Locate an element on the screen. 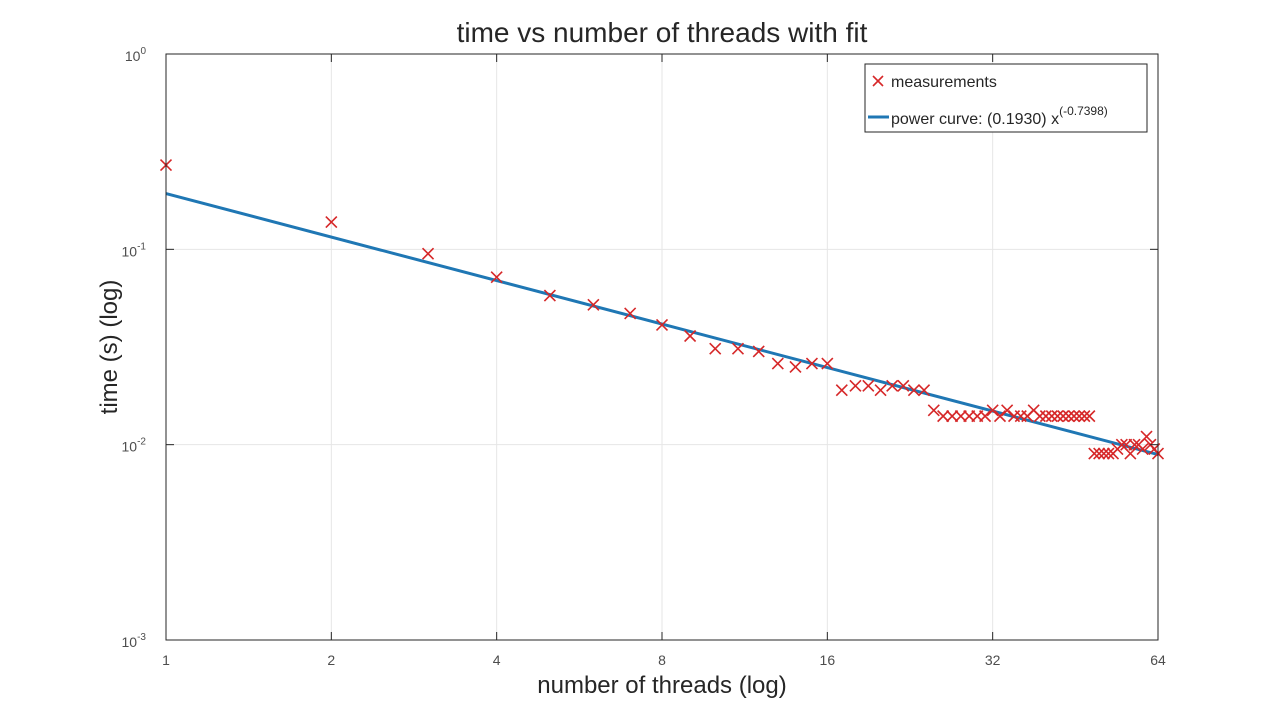  y-tick-label: 10⁻³ is located at coordinates (134, 641).